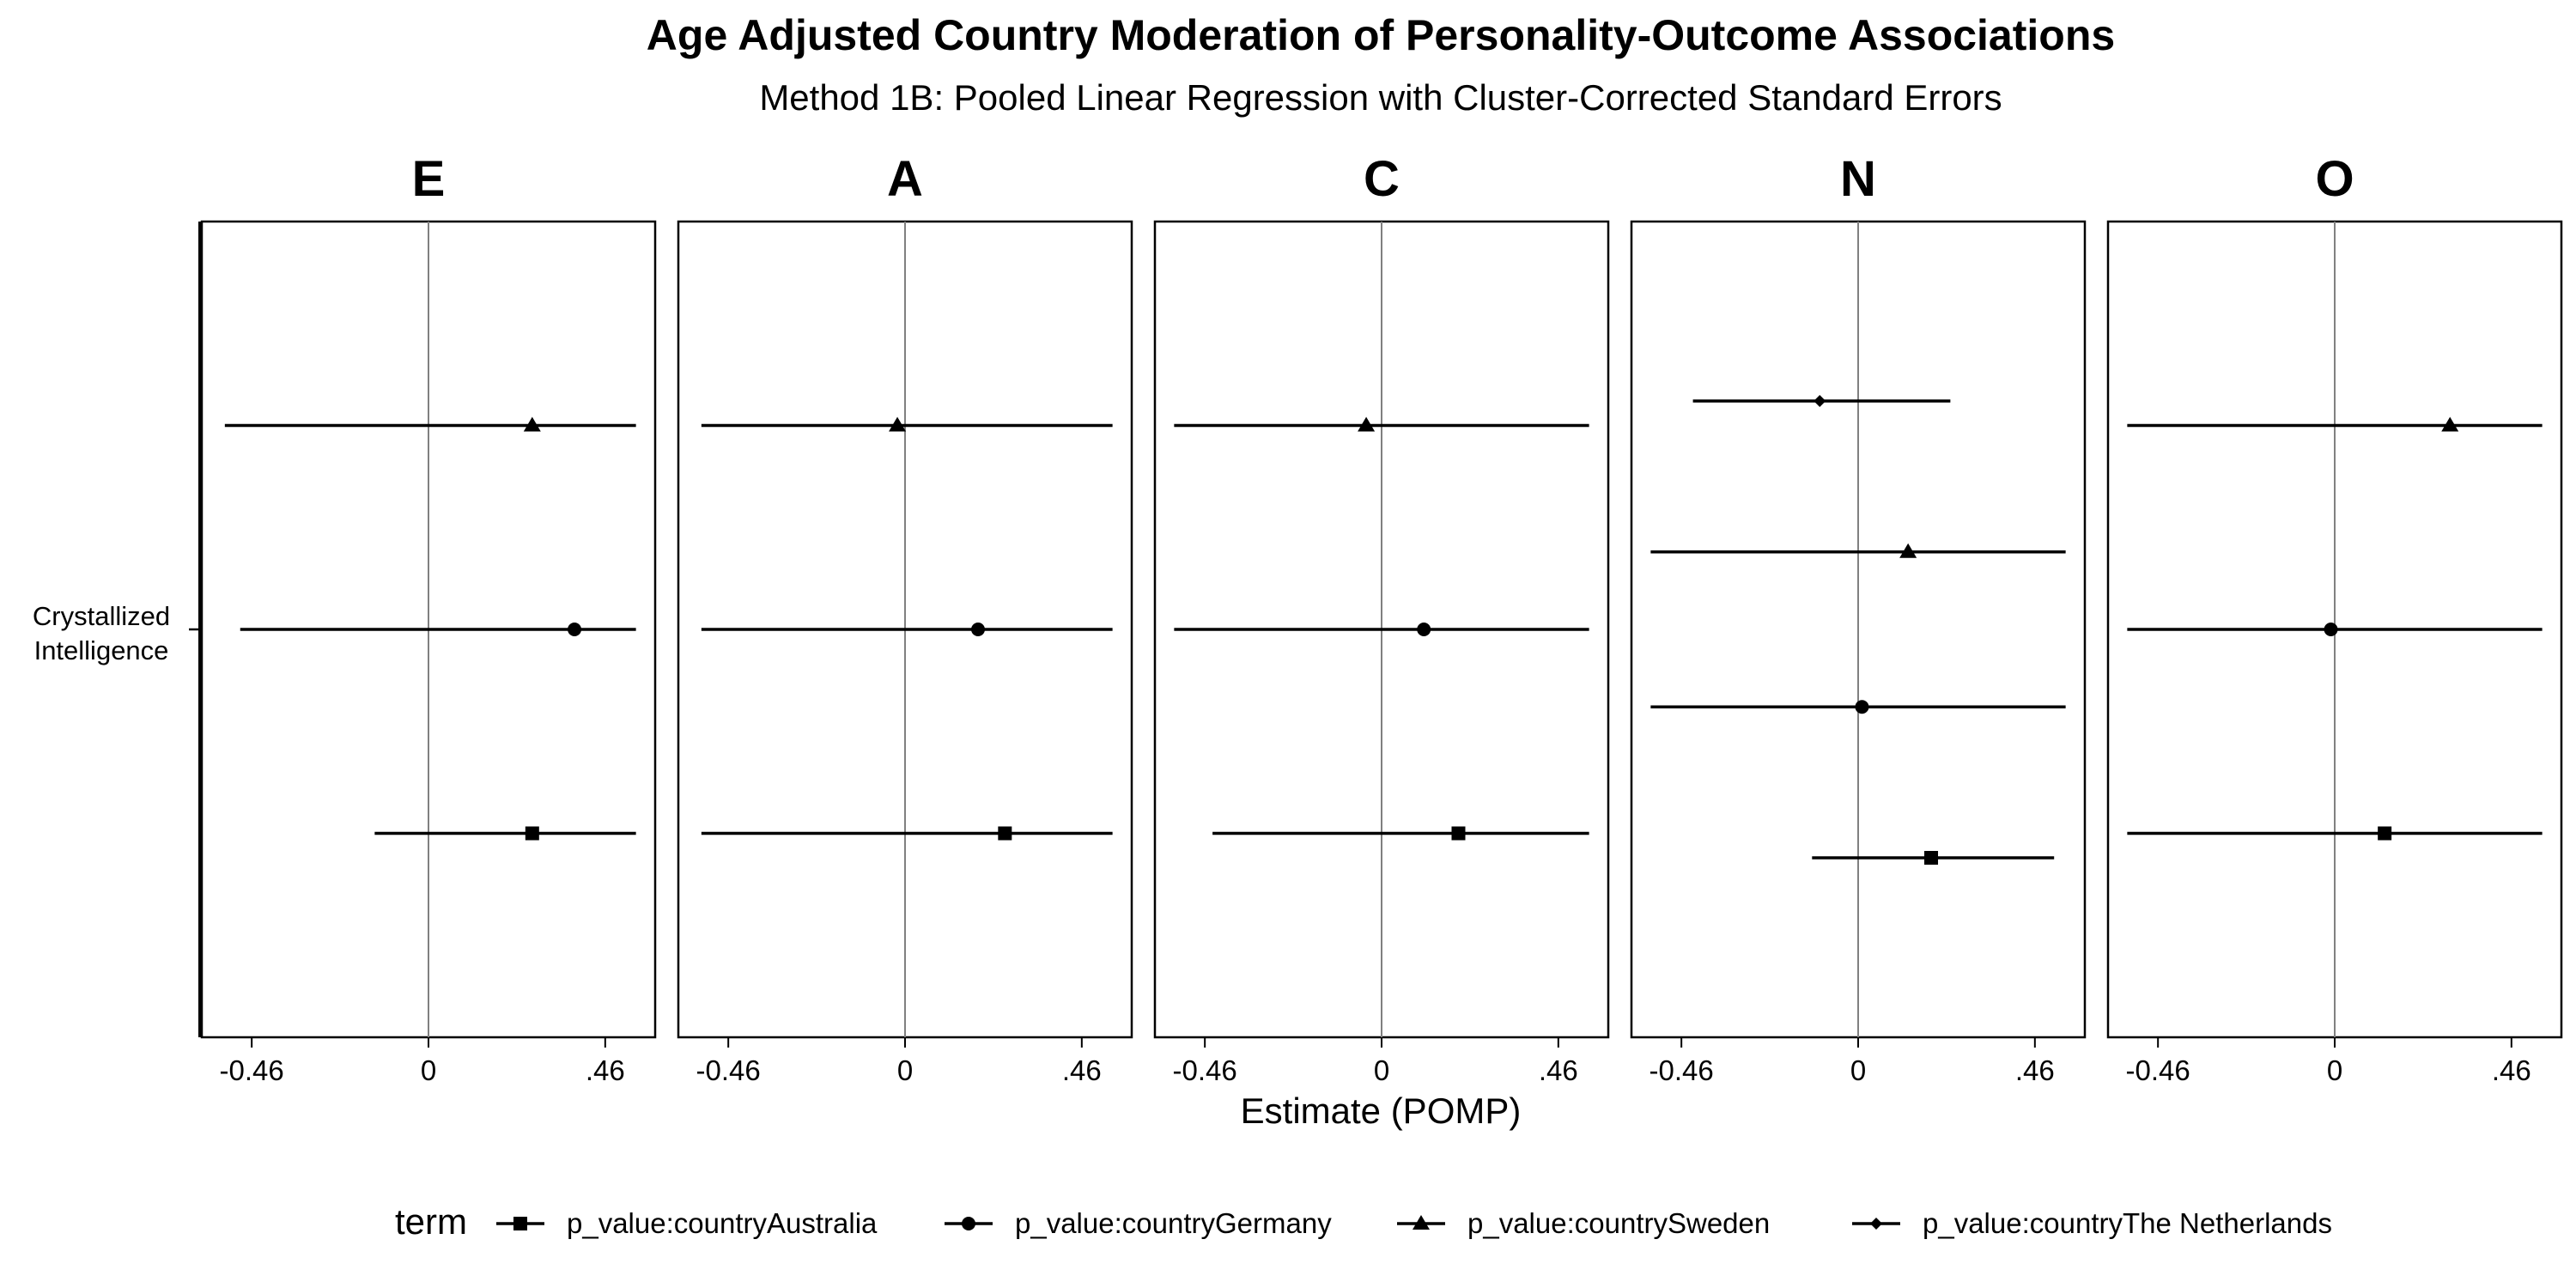 The height and width of the screenshot is (1288, 2576). I want to click on facet-strip-label: N, so click(1858, 179).